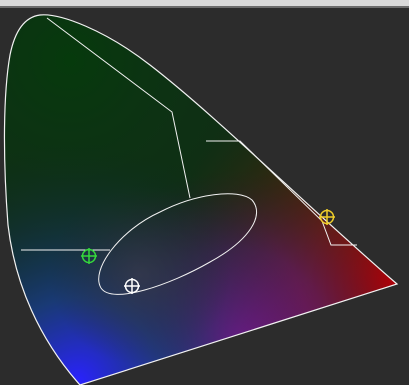 The height and width of the screenshot is (385, 409). What do you see at coordinates (89, 256) in the screenshot?
I see `green-marker-crosshair-icon` at bounding box center [89, 256].